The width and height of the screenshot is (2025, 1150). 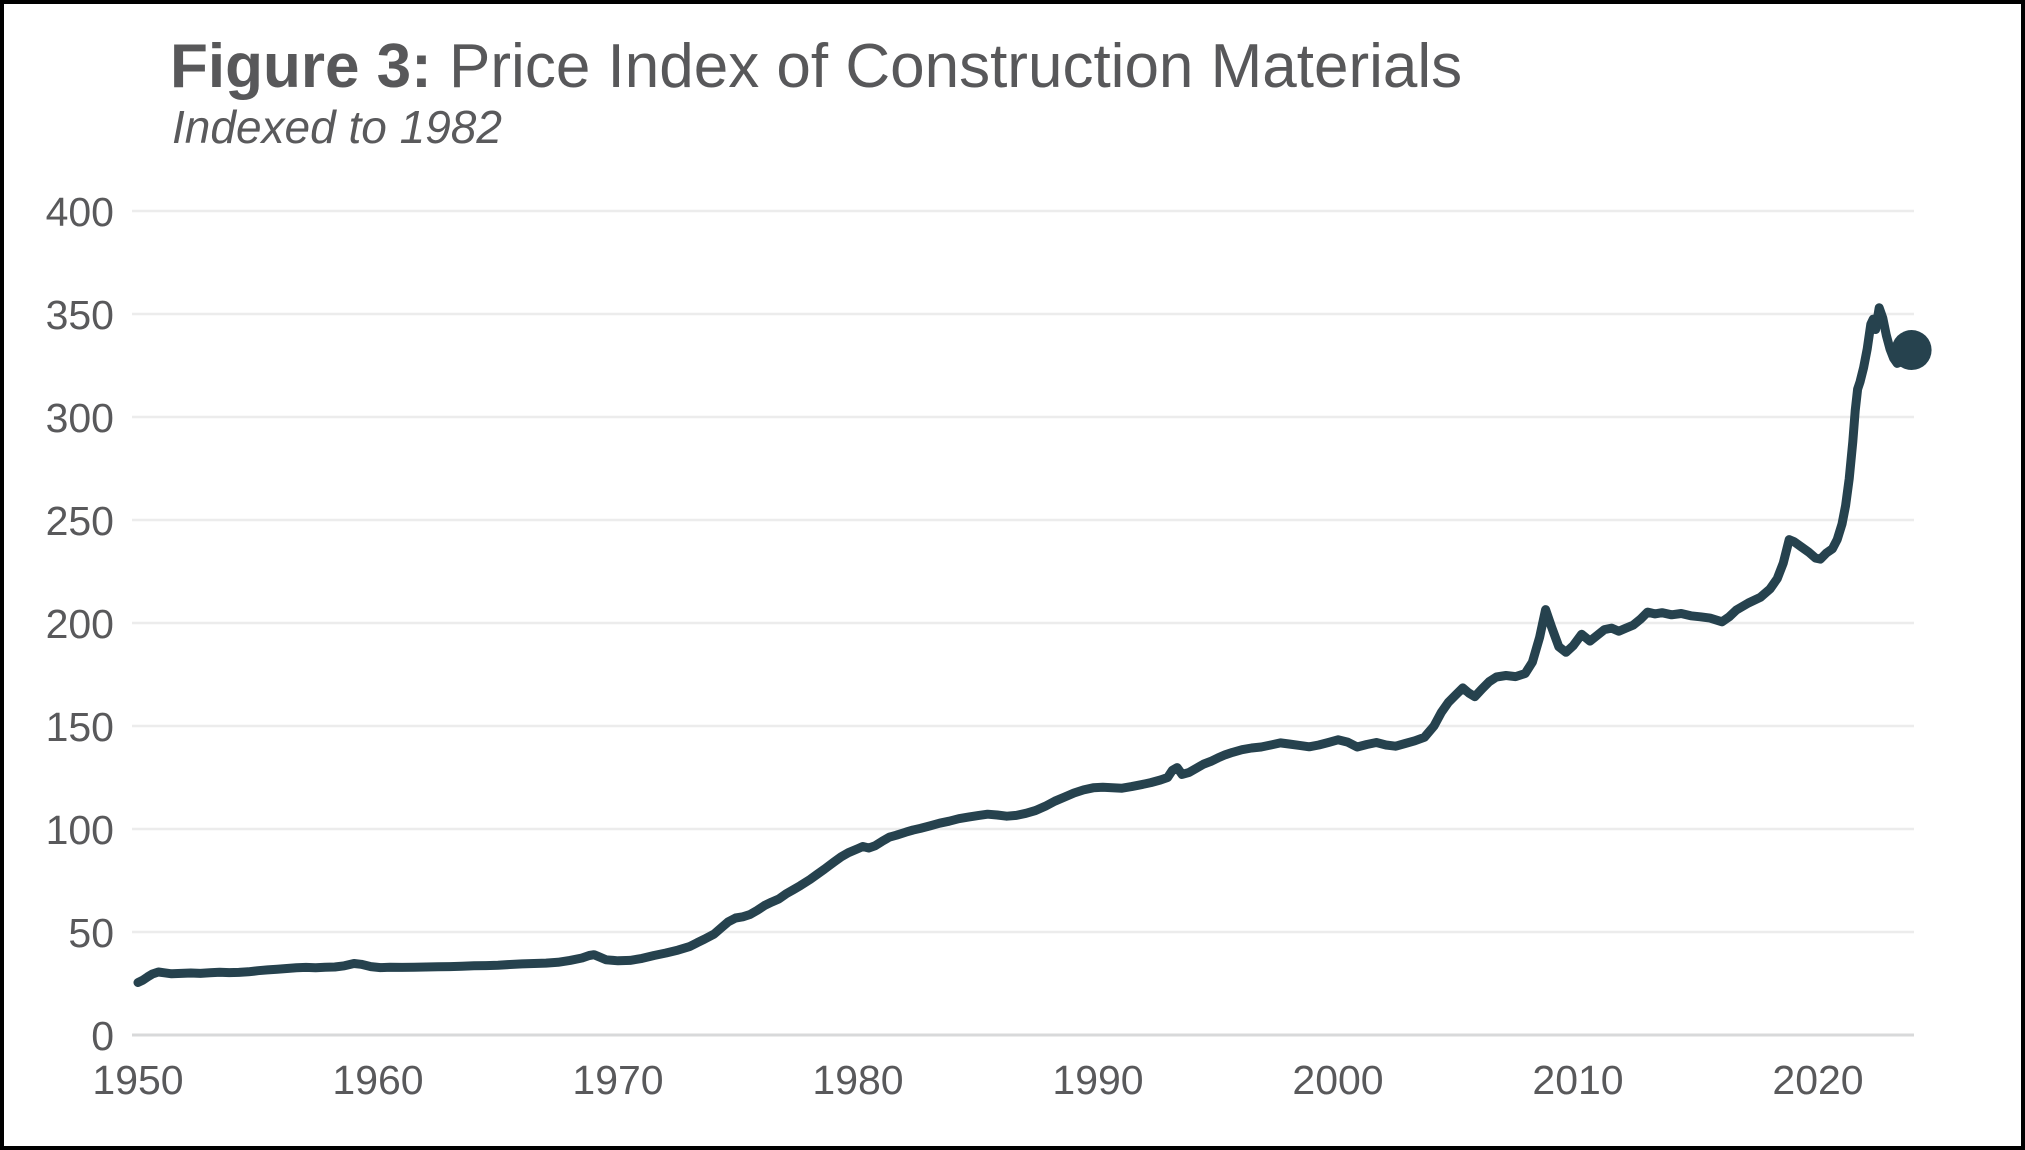 I want to click on x-tick-label: 1980, so click(x=857, y=1080).